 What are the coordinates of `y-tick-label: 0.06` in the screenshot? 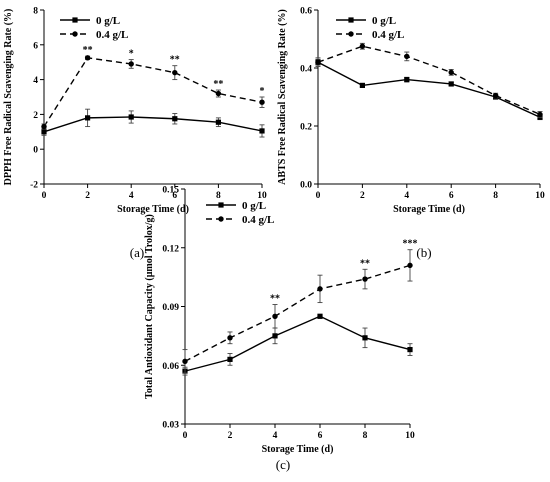 It's located at (170, 367).